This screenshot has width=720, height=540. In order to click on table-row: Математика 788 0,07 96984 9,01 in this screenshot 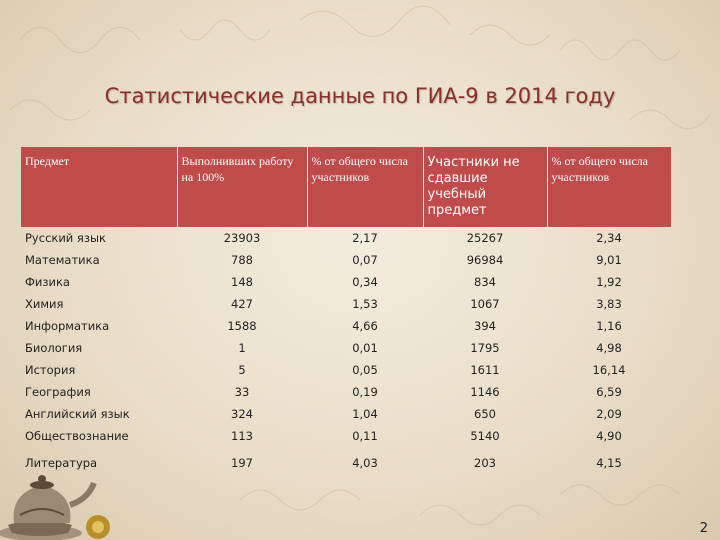, I will do `click(346, 260)`.